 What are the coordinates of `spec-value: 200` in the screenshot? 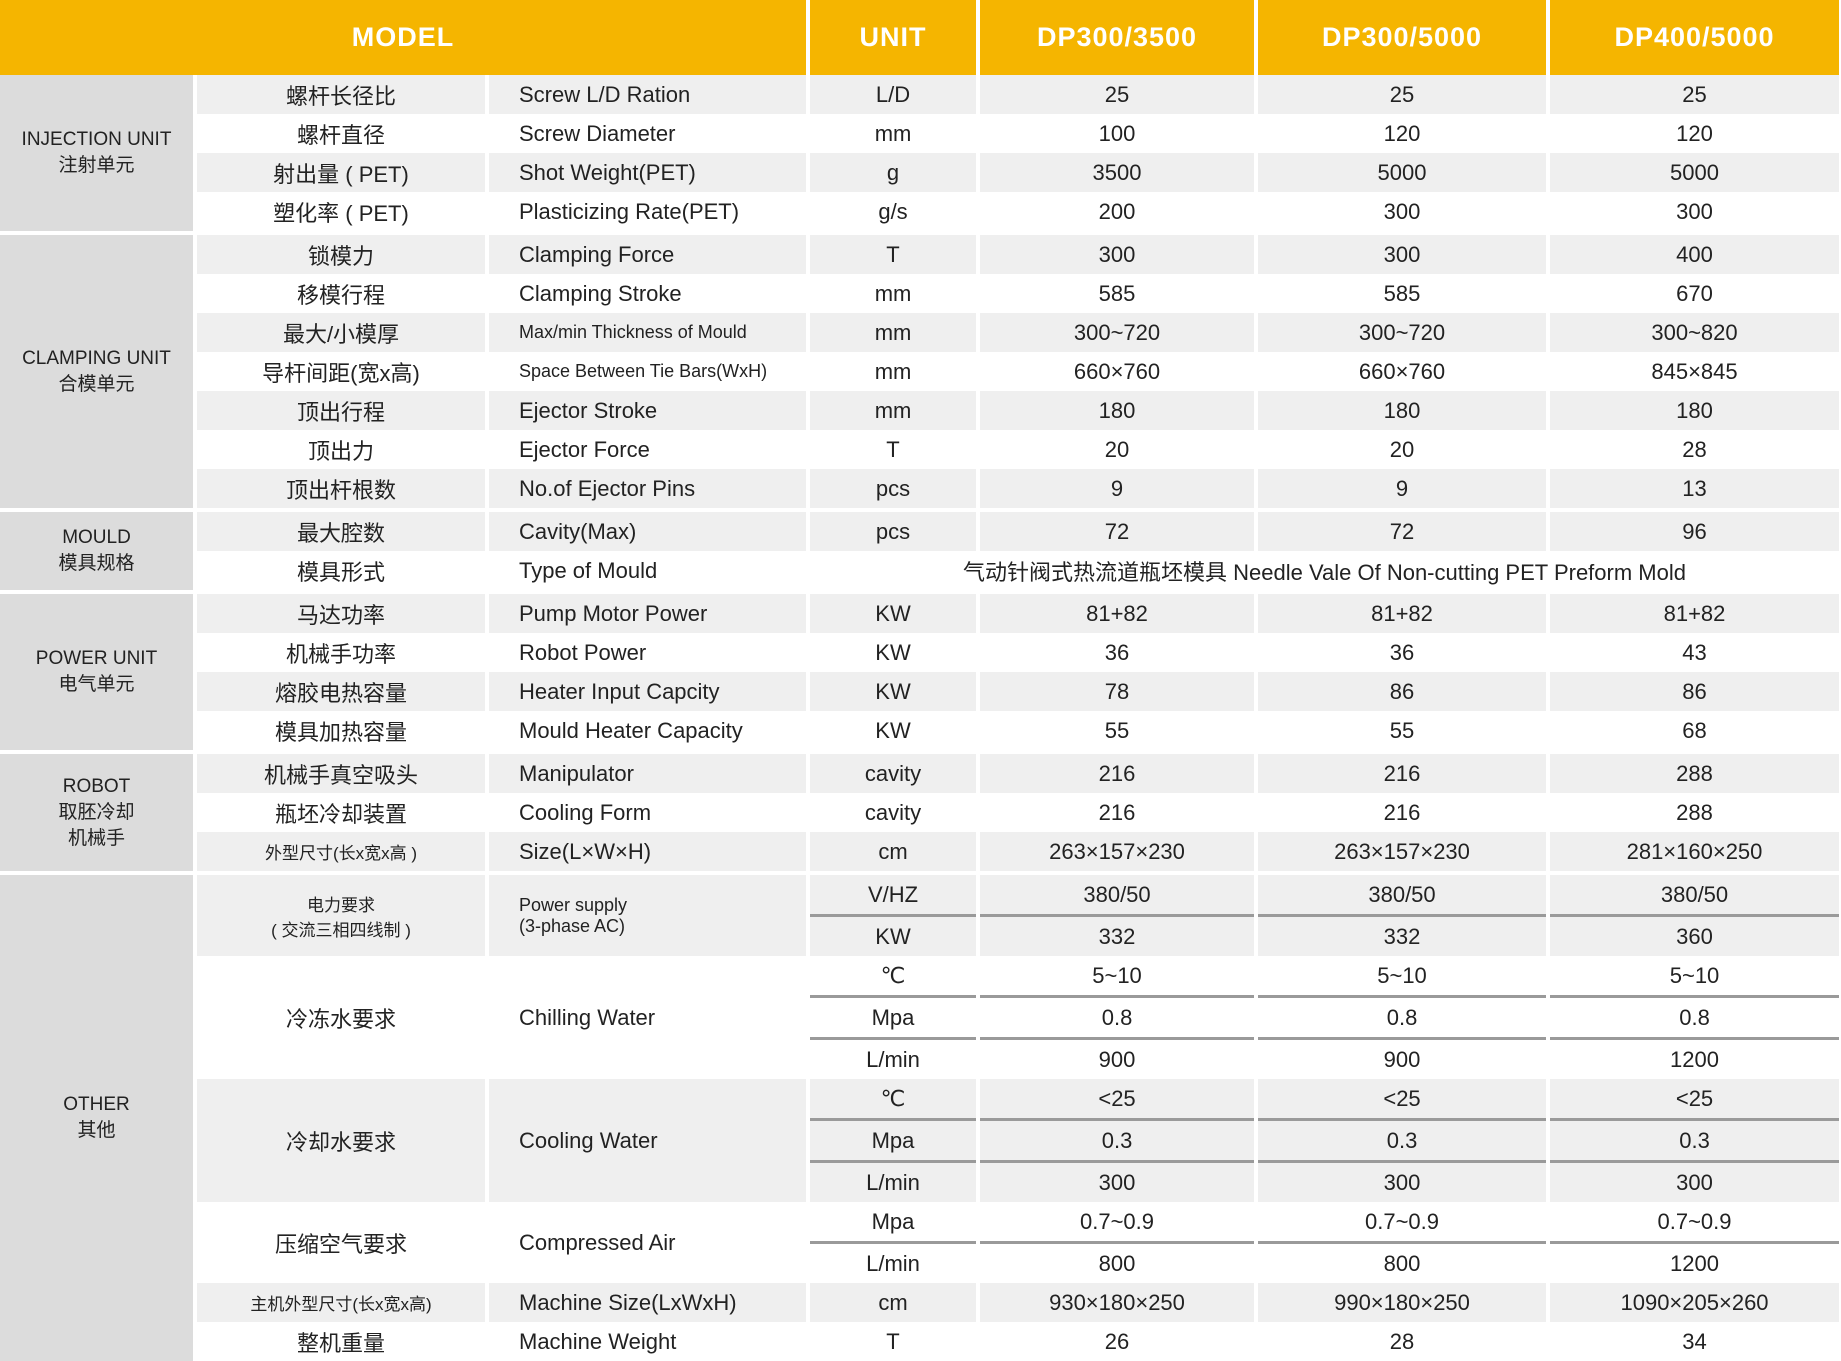 It's located at (1118, 211).